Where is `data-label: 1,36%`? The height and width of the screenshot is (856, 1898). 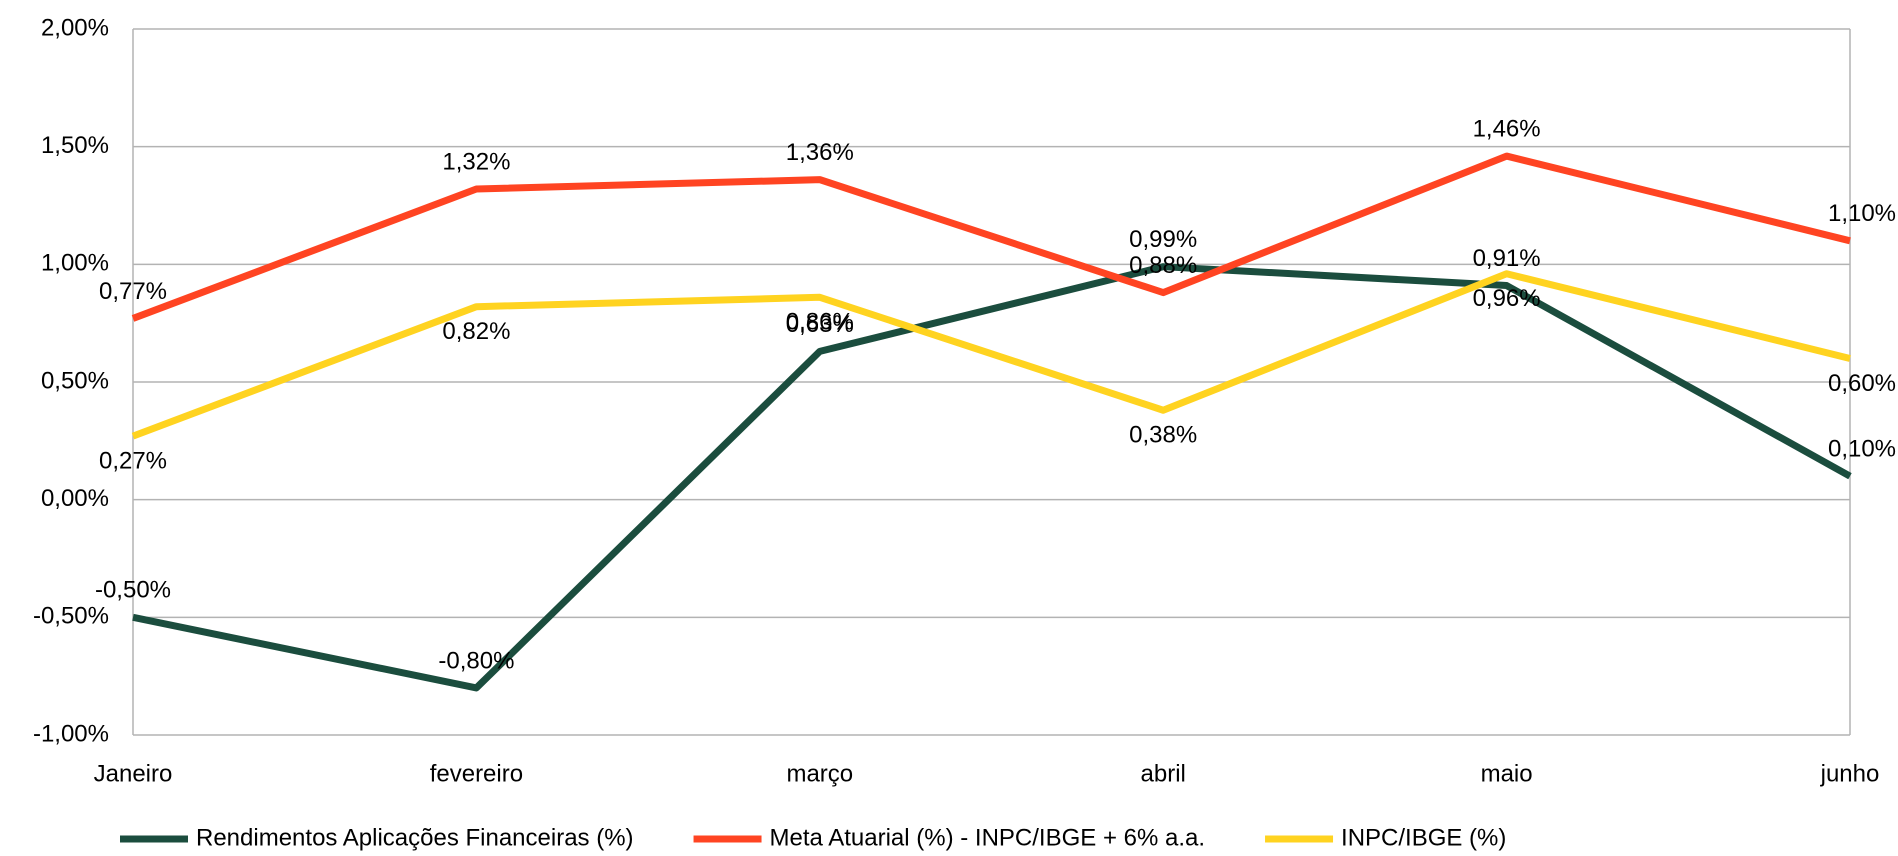 data-label: 1,36% is located at coordinates (820, 152).